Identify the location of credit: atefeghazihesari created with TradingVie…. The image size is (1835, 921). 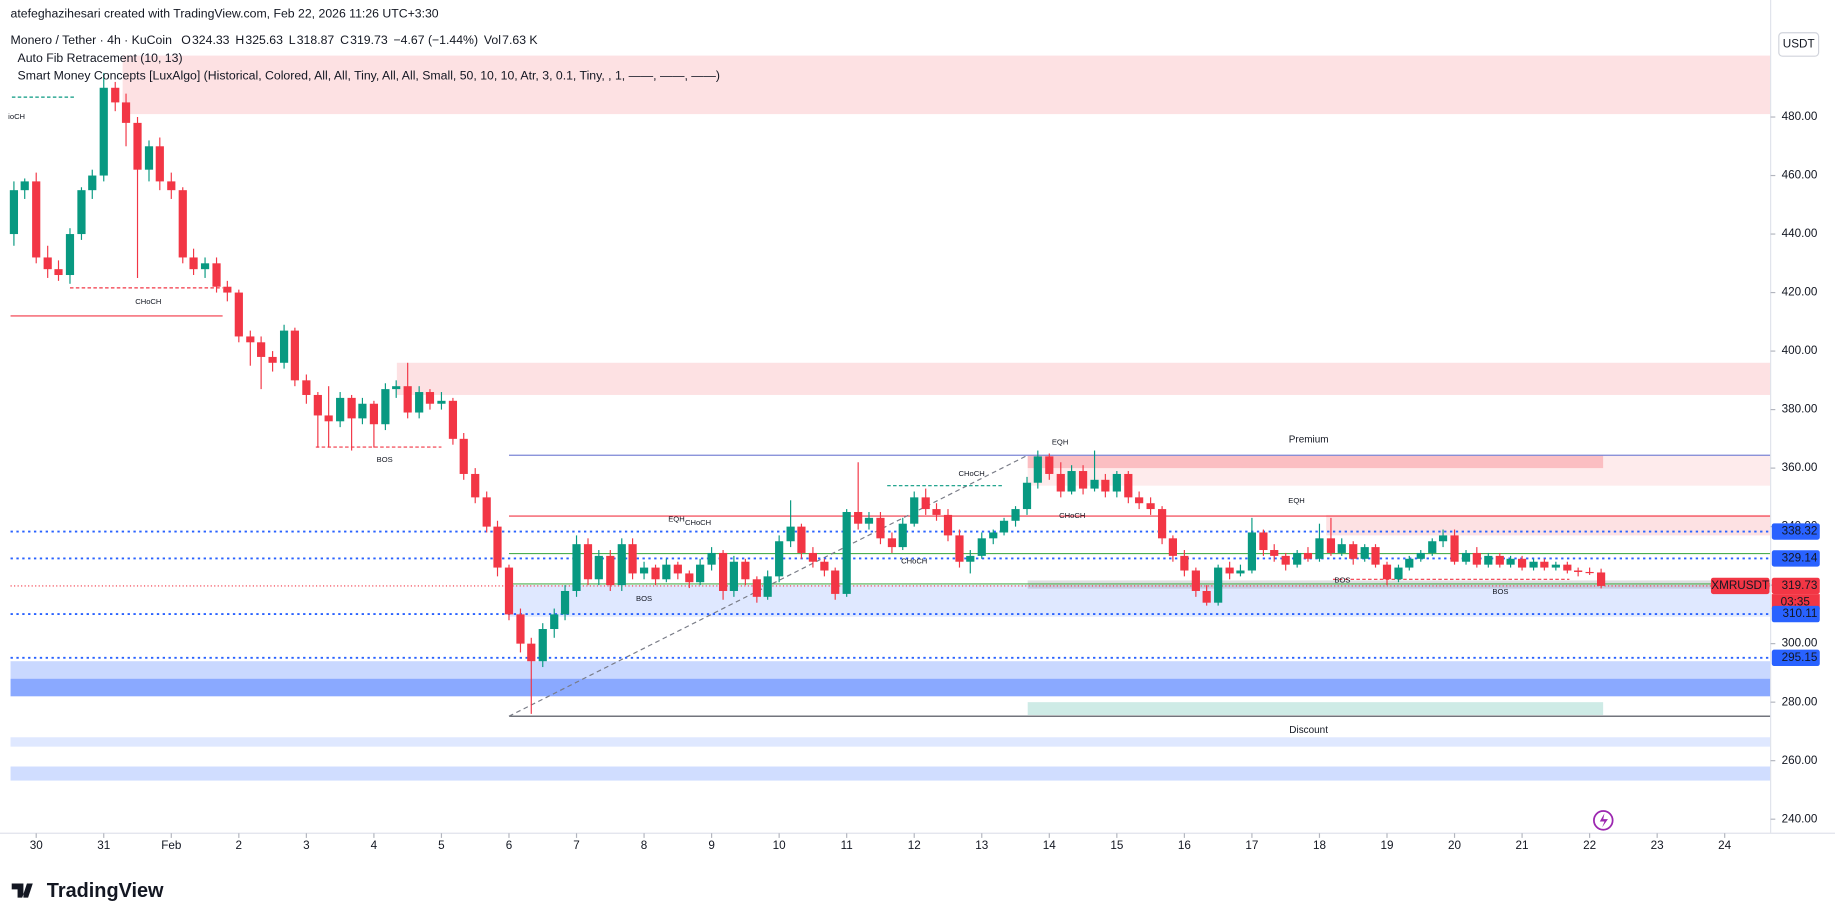
(225, 13).